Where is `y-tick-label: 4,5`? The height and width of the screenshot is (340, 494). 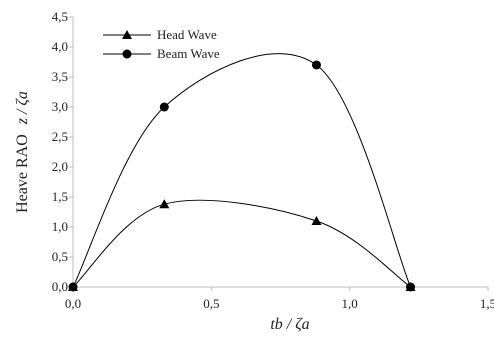
y-tick-label: 4,5 is located at coordinates (60, 16).